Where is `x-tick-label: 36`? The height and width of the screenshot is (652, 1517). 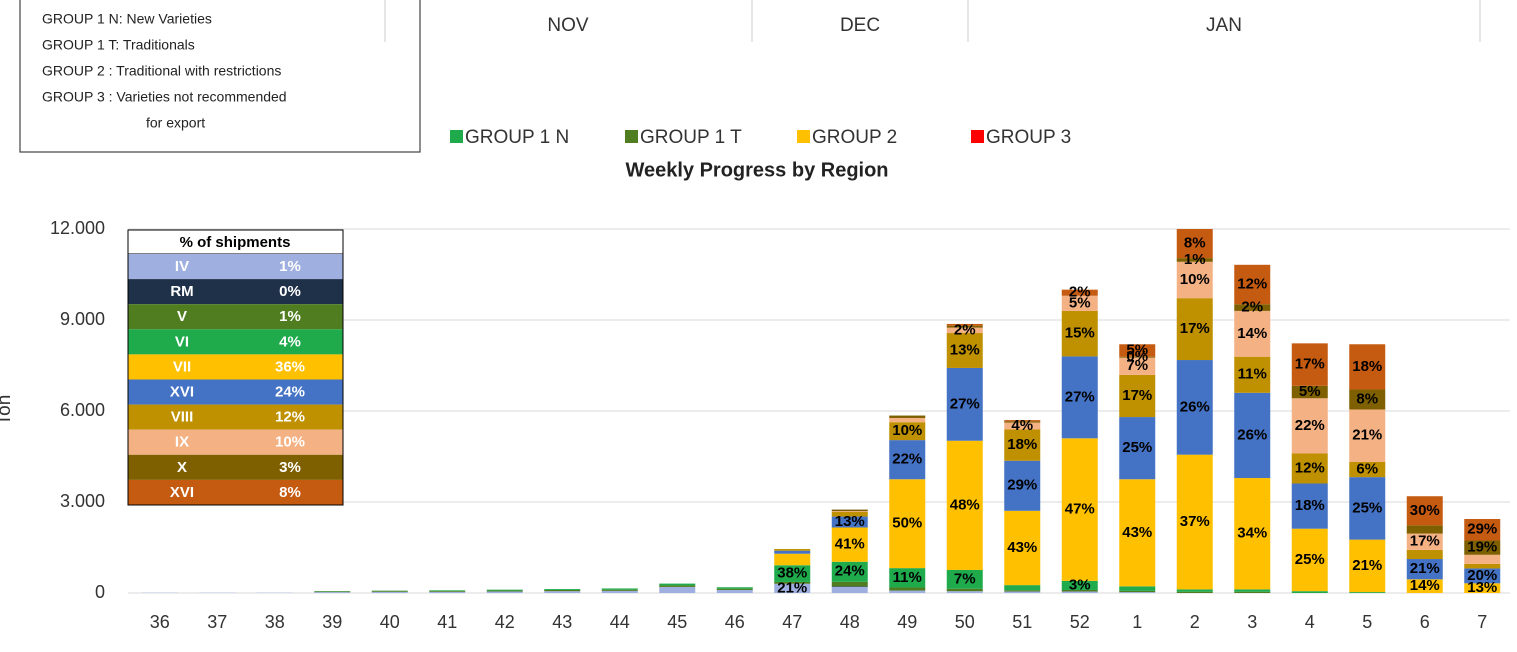
x-tick-label: 36 is located at coordinates (160, 622).